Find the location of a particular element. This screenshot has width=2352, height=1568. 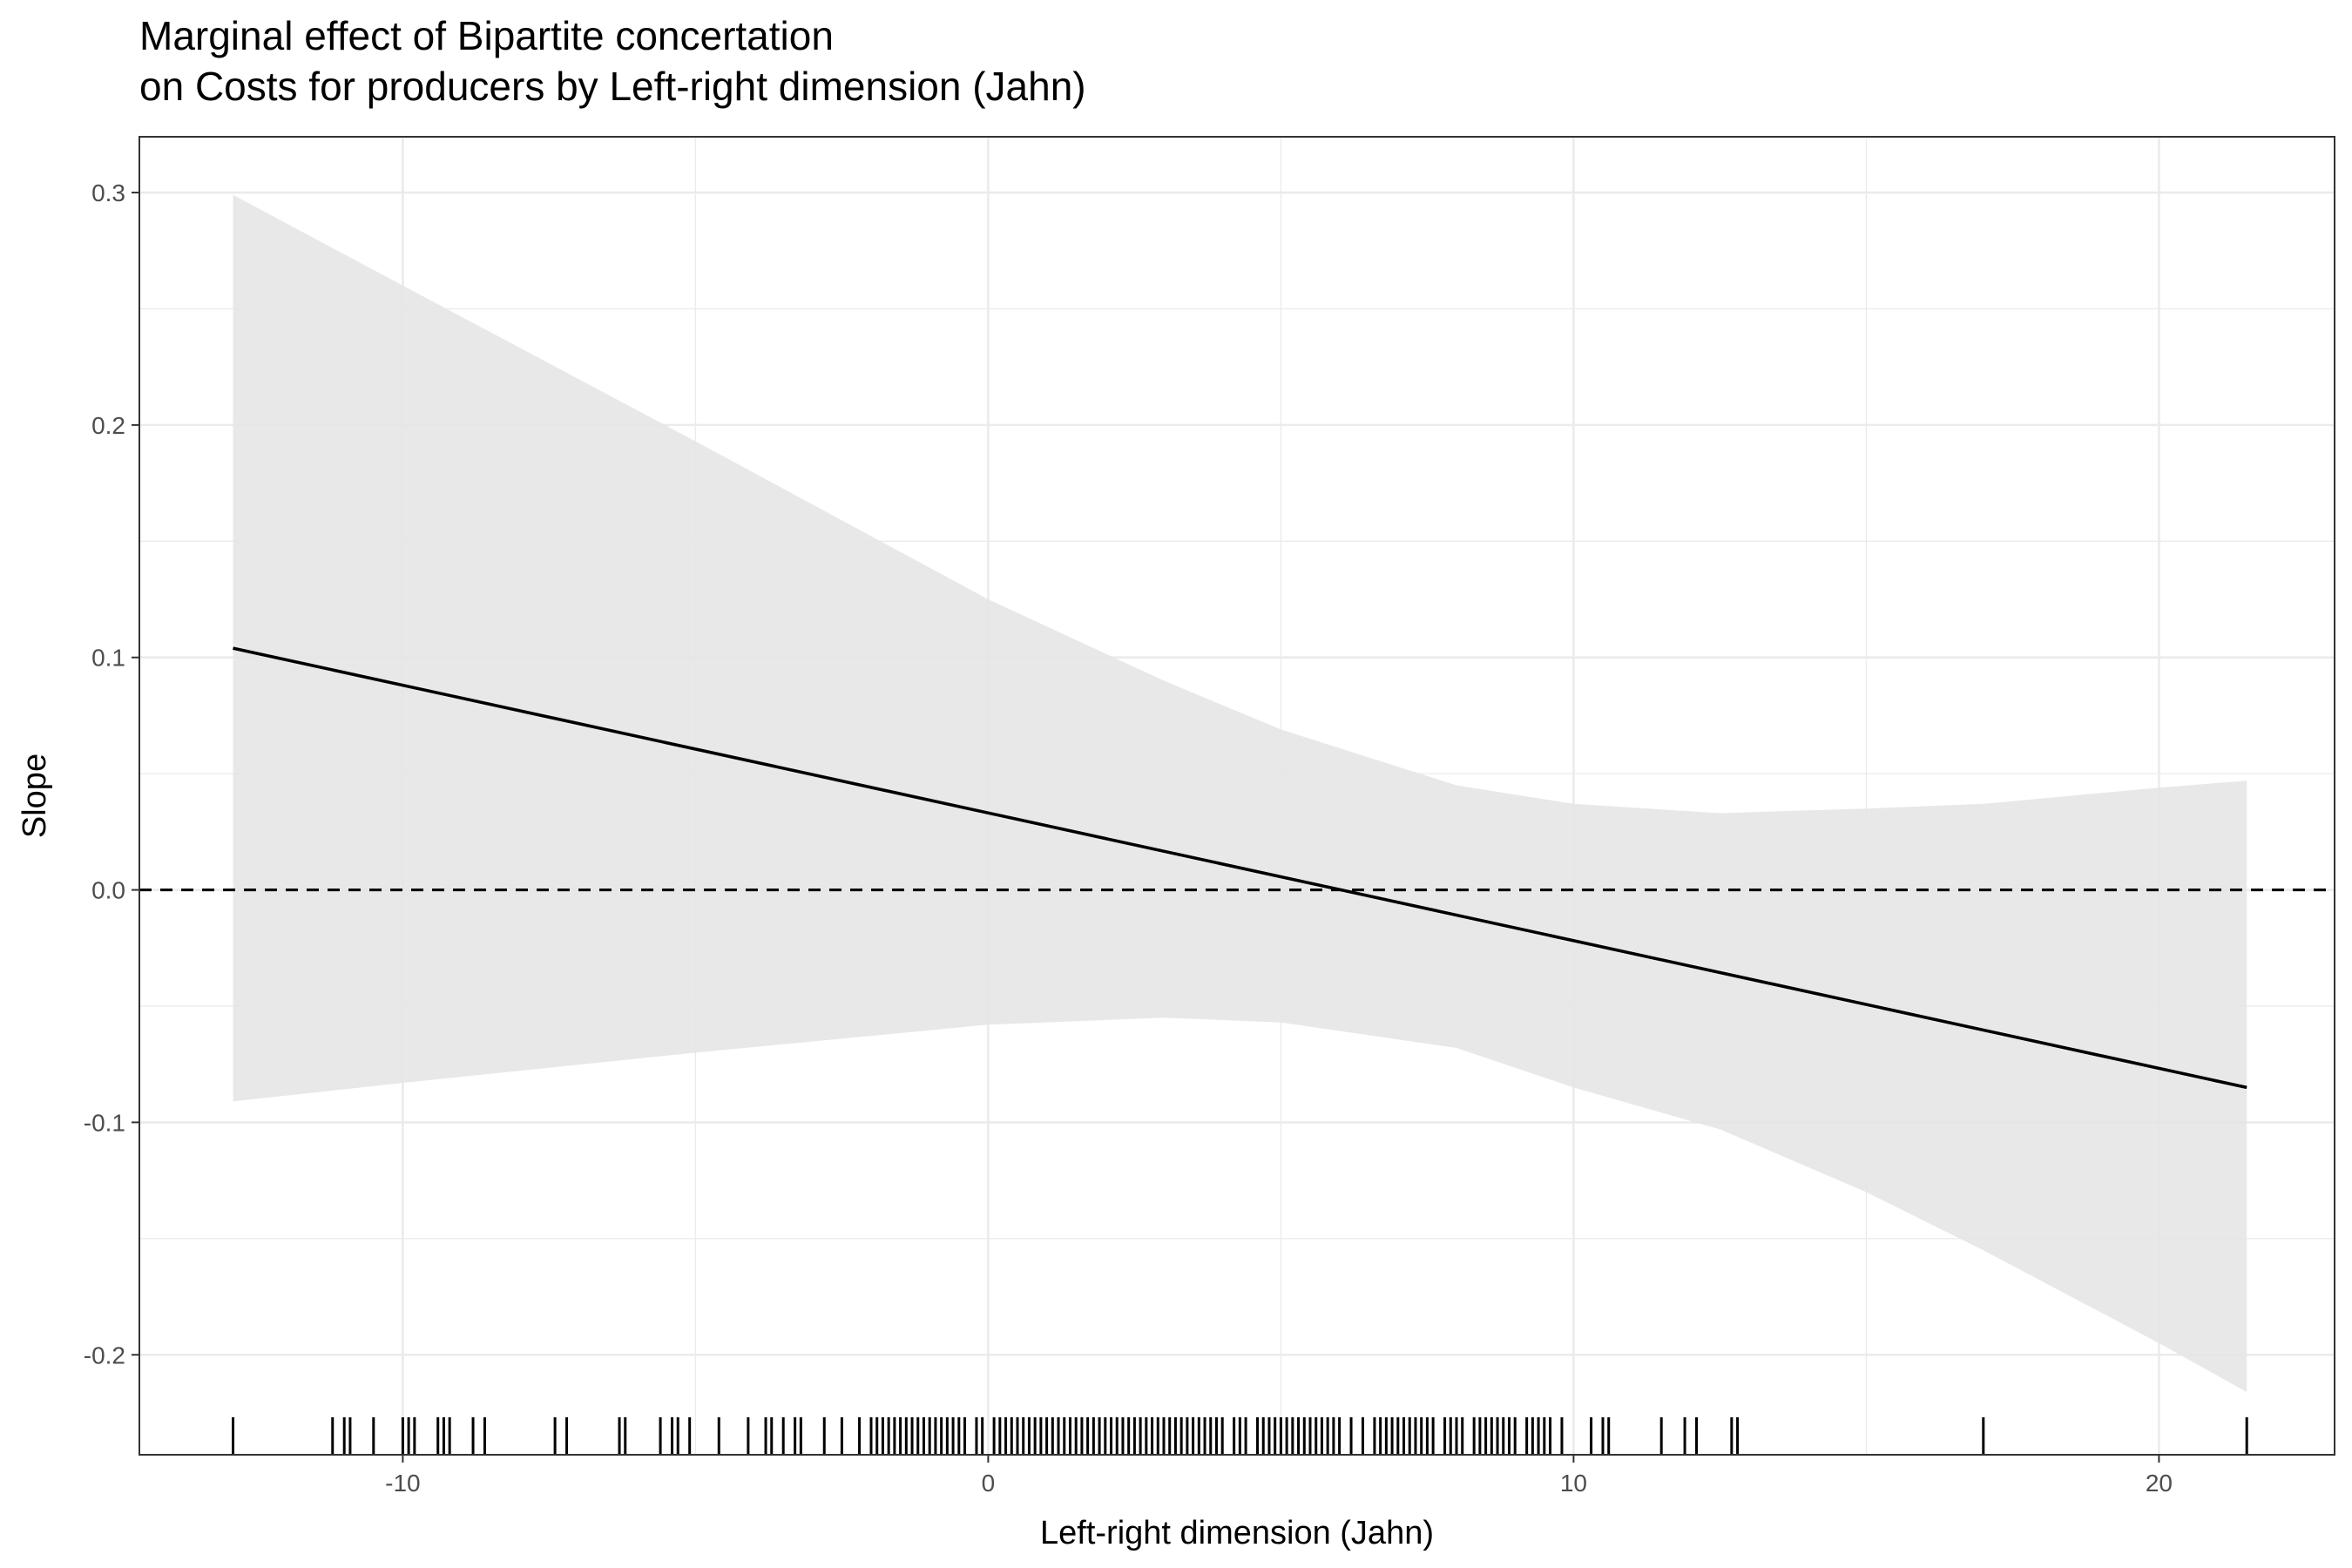

y-tick-label: 0.1 is located at coordinates (108, 658).